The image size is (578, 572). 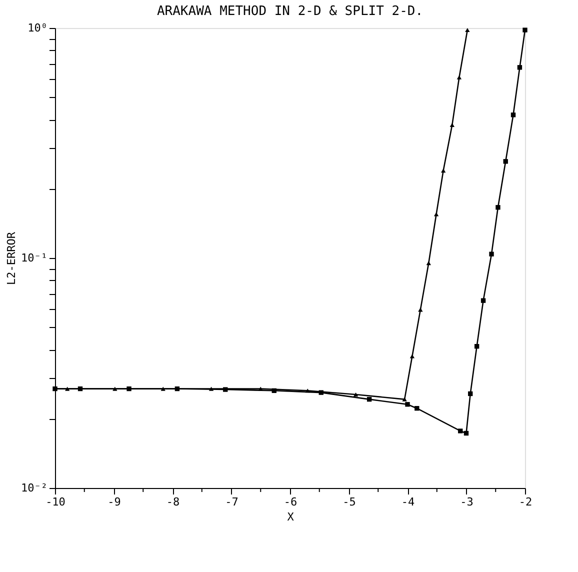 What do you see at coordinates (56, 502) in the screenshot?
I see `x-tick-label: -10` at bounding box center [56, 502].